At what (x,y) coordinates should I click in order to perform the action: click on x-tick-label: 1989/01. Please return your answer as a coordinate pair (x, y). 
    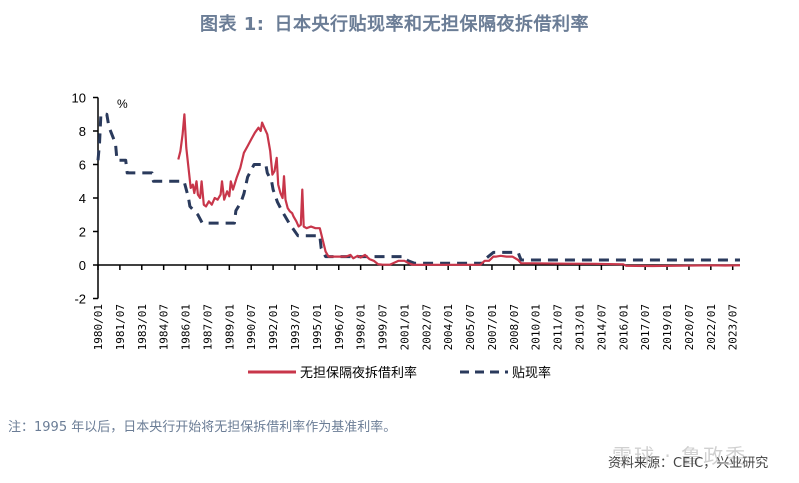
    Looking at the image, I should click on (229, 327).